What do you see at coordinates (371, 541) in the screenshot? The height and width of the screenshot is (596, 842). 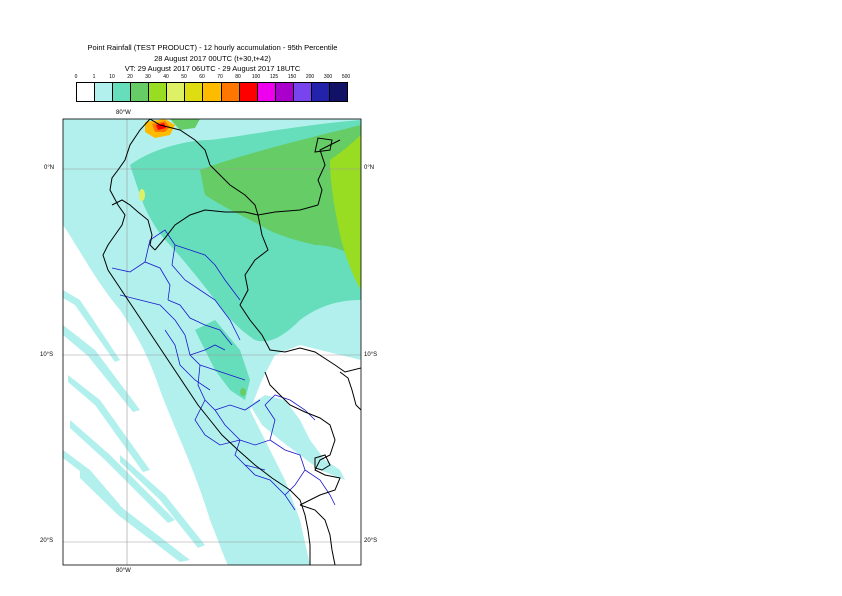 I see `lat-label-right-20: 20°S` at bounding box center [371, 541].